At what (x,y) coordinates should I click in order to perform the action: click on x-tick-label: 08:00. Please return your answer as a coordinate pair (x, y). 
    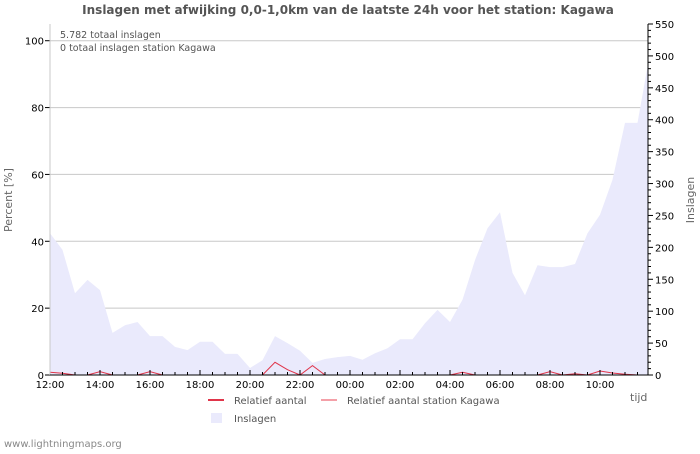
    Looking at the image, I should click on (550, 385).